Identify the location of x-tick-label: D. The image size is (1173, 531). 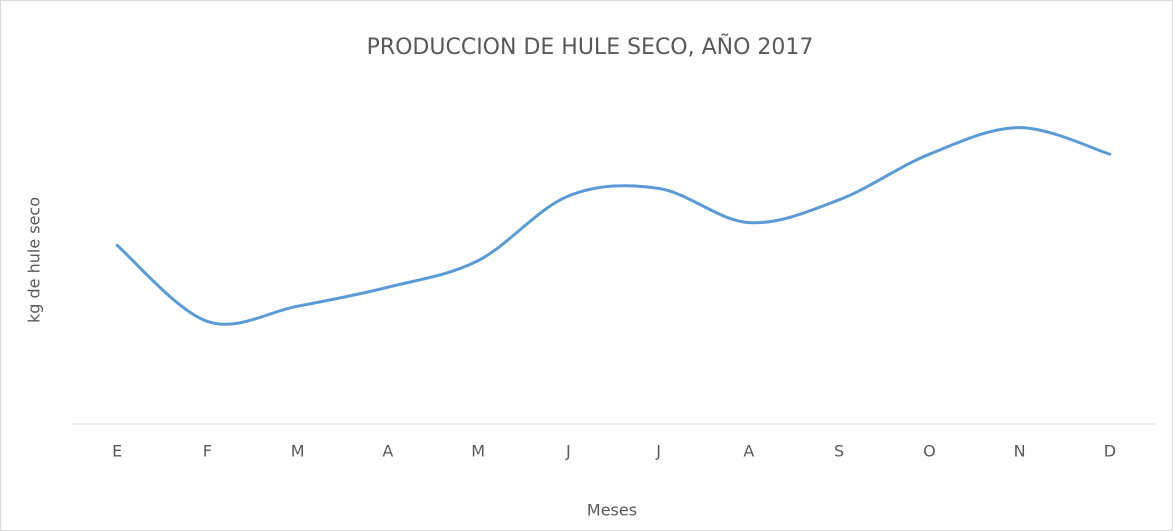
(1110, 451).